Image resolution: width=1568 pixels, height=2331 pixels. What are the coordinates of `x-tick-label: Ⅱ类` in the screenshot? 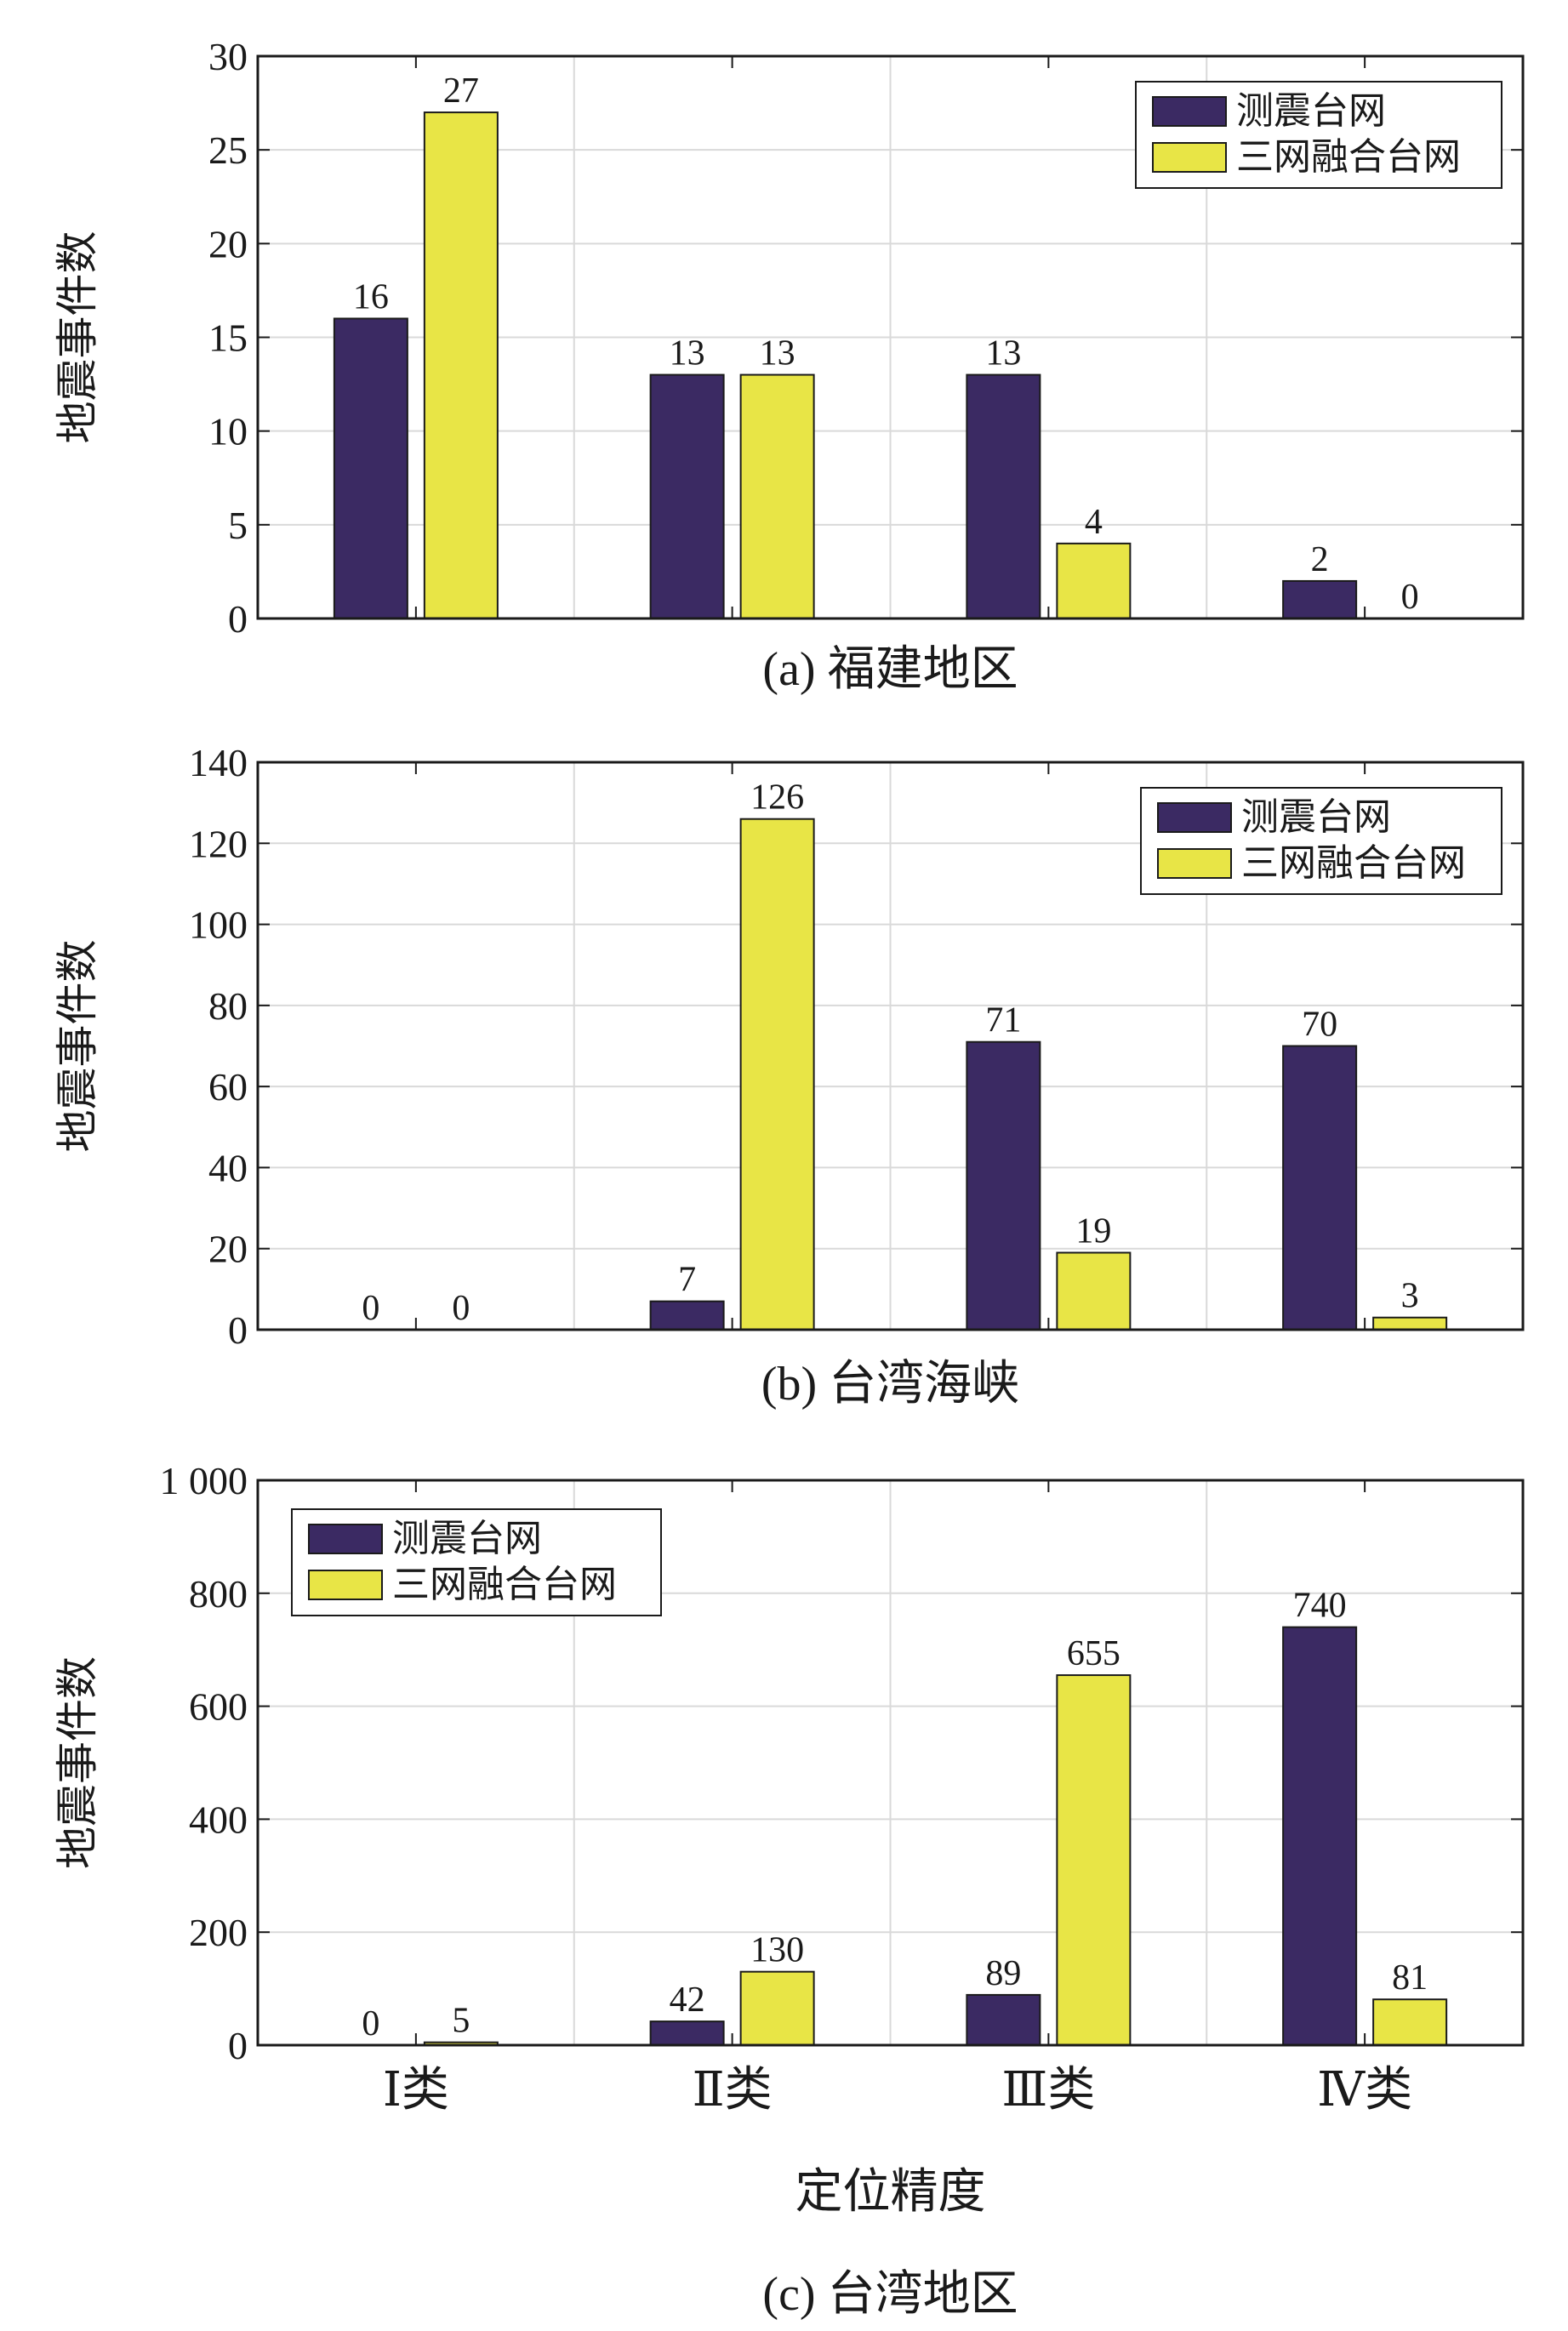 It's located at (733, 2091).